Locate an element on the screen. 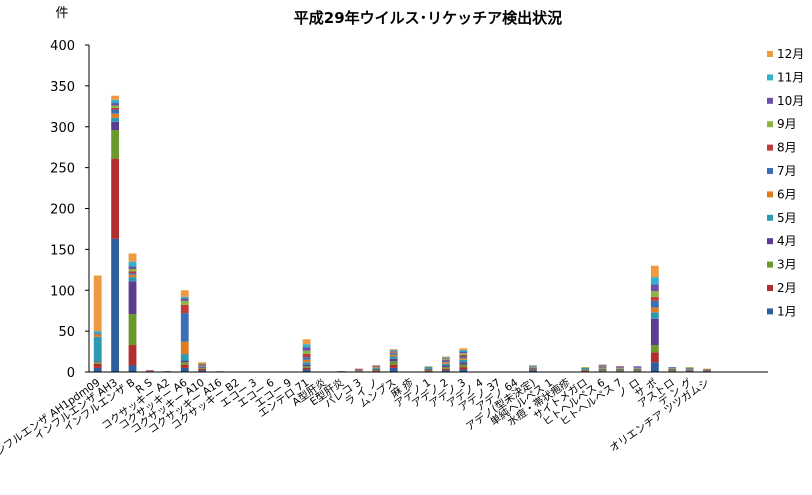 The height and width of the screenshot is (495, 812). legend-label: 11月 is located at coordinates (790, 77).